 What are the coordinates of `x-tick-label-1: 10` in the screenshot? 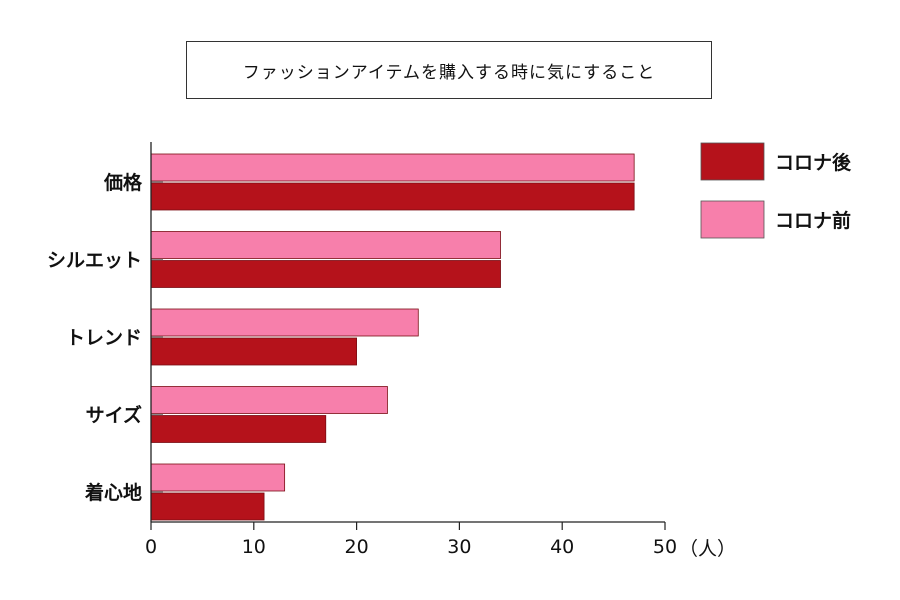 It's located at (254, 547).